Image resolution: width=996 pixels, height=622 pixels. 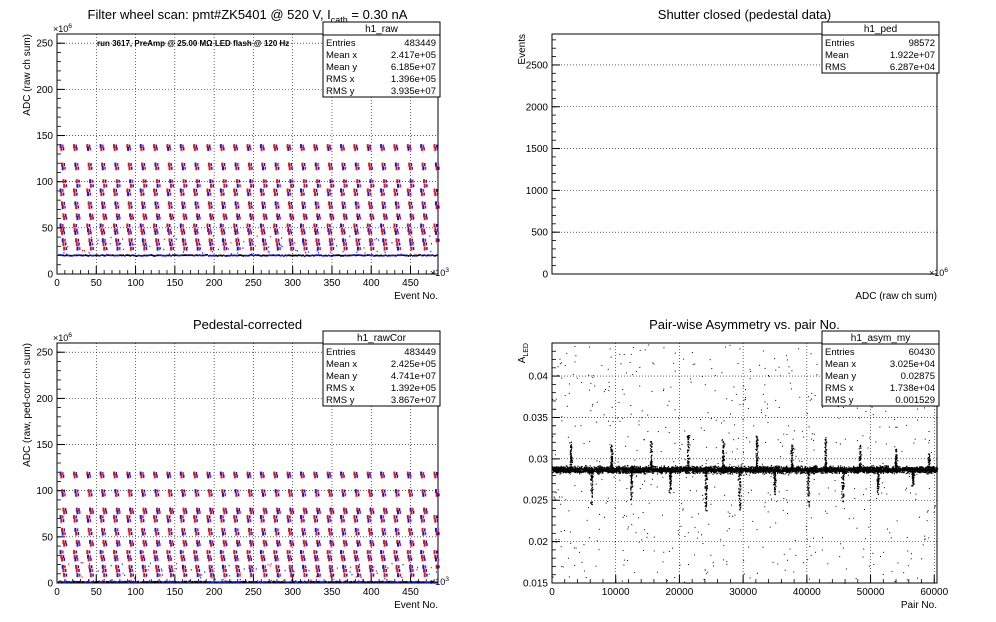 What do you see at coordinates (340, 400) in the screenshot?
I see `stats-label: RMS y` at bounding box center [340, 400].